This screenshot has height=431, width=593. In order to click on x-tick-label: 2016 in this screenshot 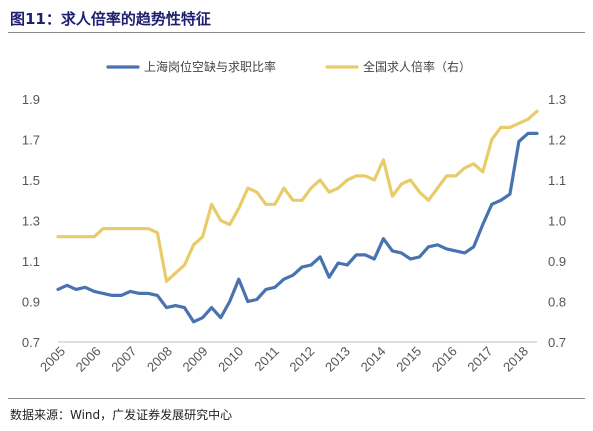, I will do `click(444, 359)`.